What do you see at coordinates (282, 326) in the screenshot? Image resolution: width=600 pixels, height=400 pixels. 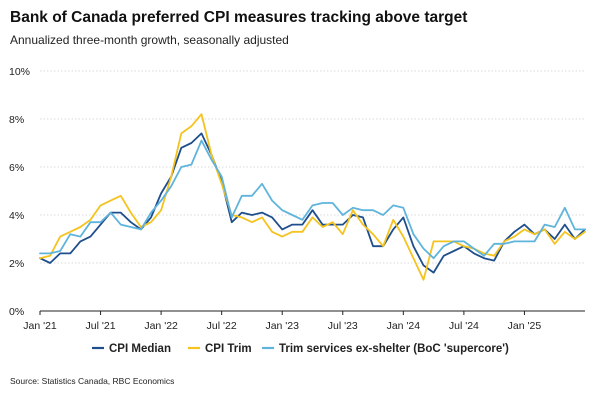 I see `x-tick-label: Jan '23` at bounding box center [282, 326].